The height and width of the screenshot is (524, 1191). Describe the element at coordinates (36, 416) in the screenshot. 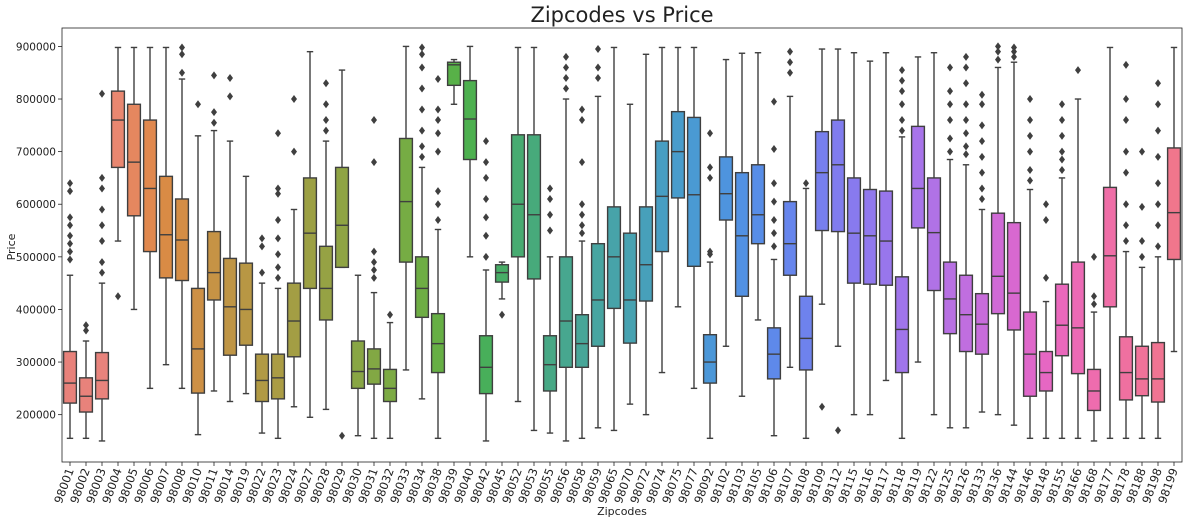

I see `y-tick-label: 200000` at that location.